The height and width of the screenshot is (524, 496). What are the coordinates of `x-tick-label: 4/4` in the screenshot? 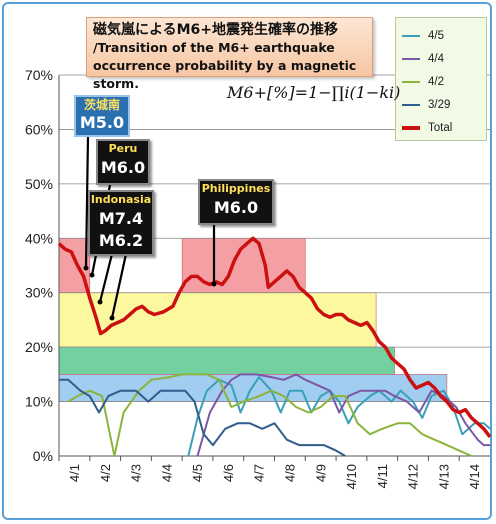 It's located at (166, 473).